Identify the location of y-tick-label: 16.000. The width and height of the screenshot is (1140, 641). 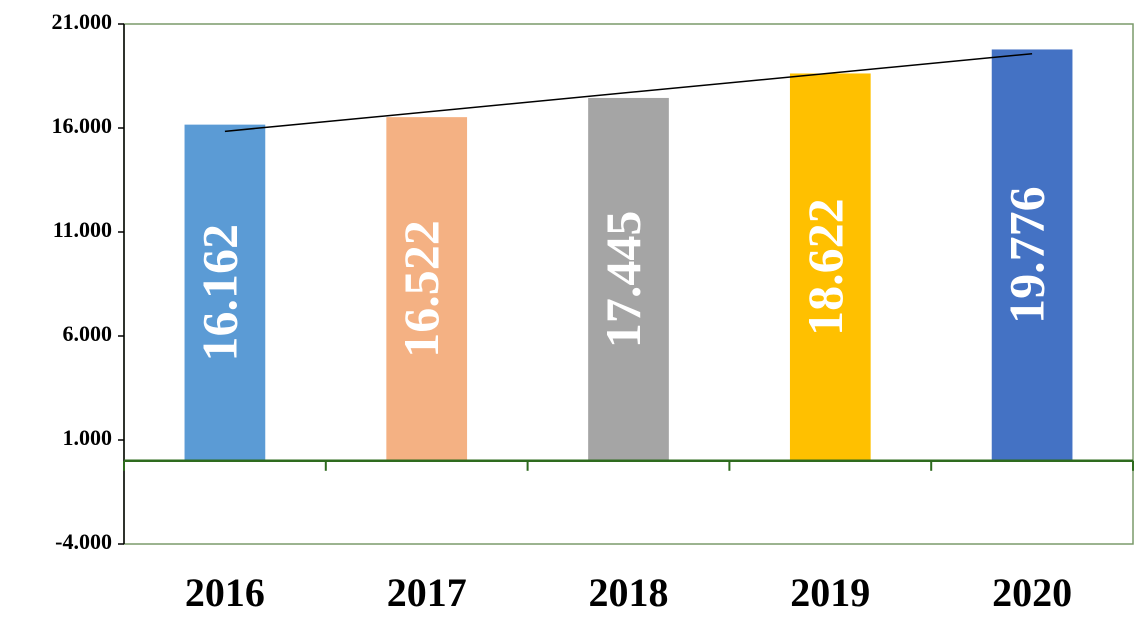
(82, 125).